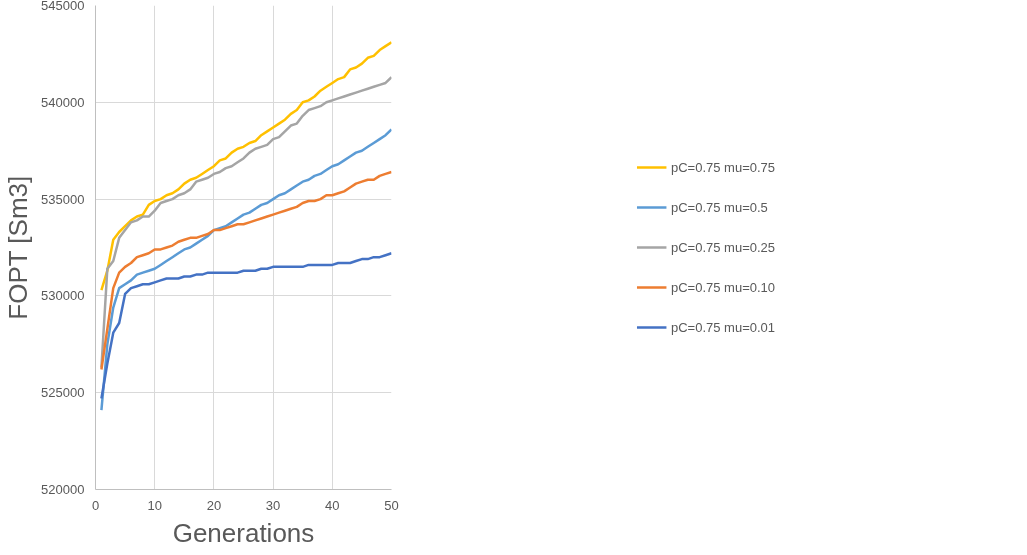 The image size is (1027, 555). Describe the element at coordinates (63, 6) in the screenshot. I see `y-tick-label: 545000` at that location.